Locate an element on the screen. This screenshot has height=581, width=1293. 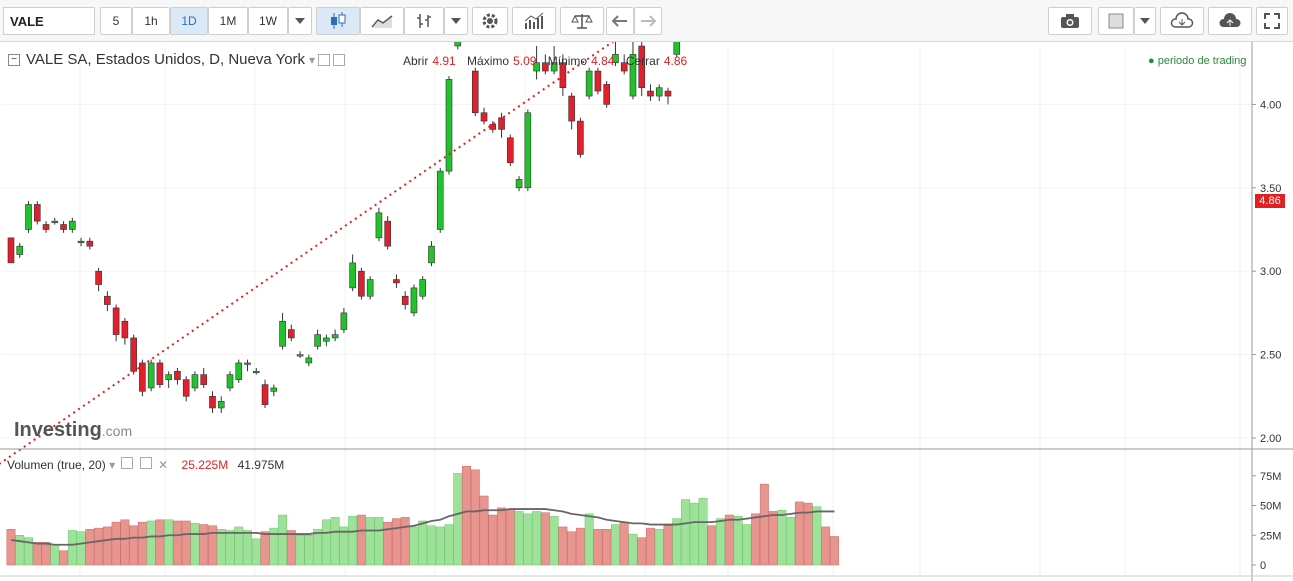
legend-dropdown-icon: ▾ is located at coordinates (312, 59).